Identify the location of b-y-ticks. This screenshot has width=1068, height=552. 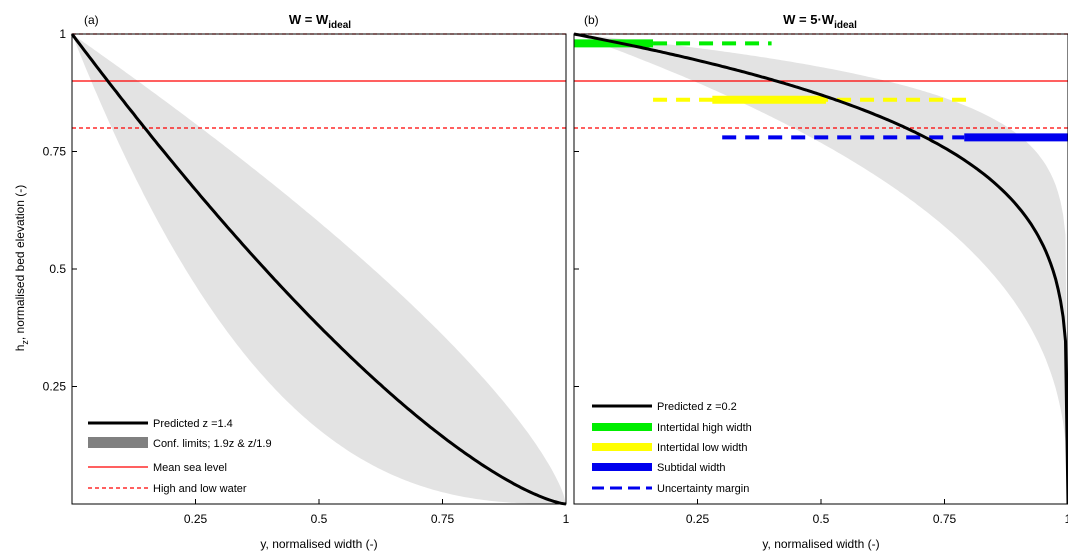
(576, 210).